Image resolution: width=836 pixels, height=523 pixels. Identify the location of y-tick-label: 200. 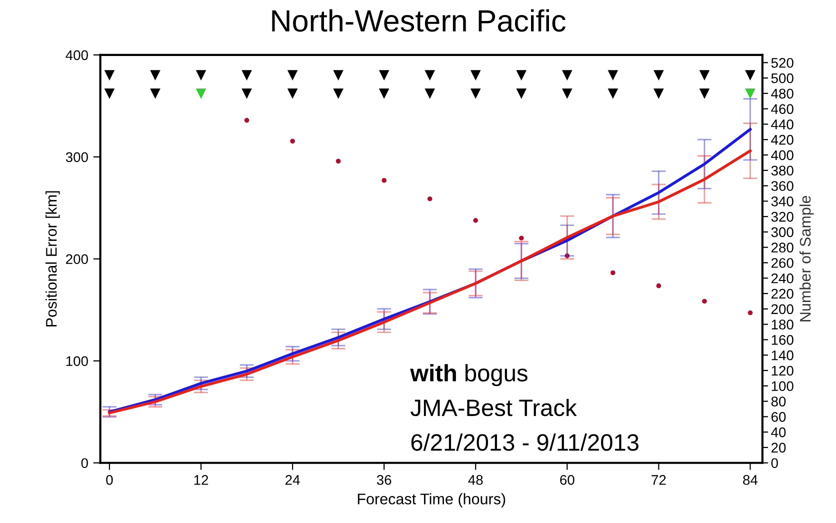
(77, 259).